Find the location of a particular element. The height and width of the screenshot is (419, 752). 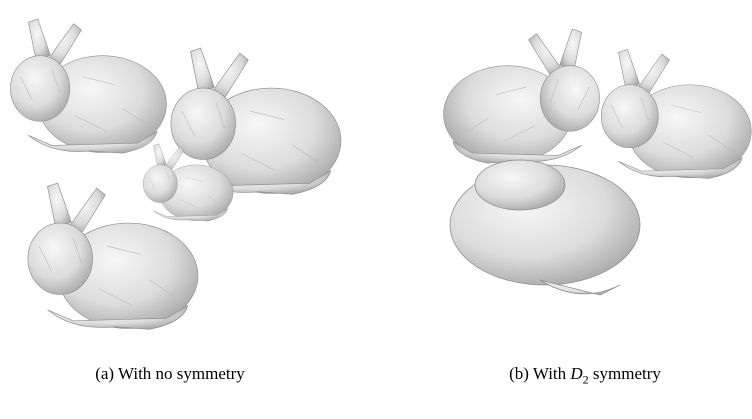

caption-text: (a) With no symmetry is located at coordinates (170, 373).